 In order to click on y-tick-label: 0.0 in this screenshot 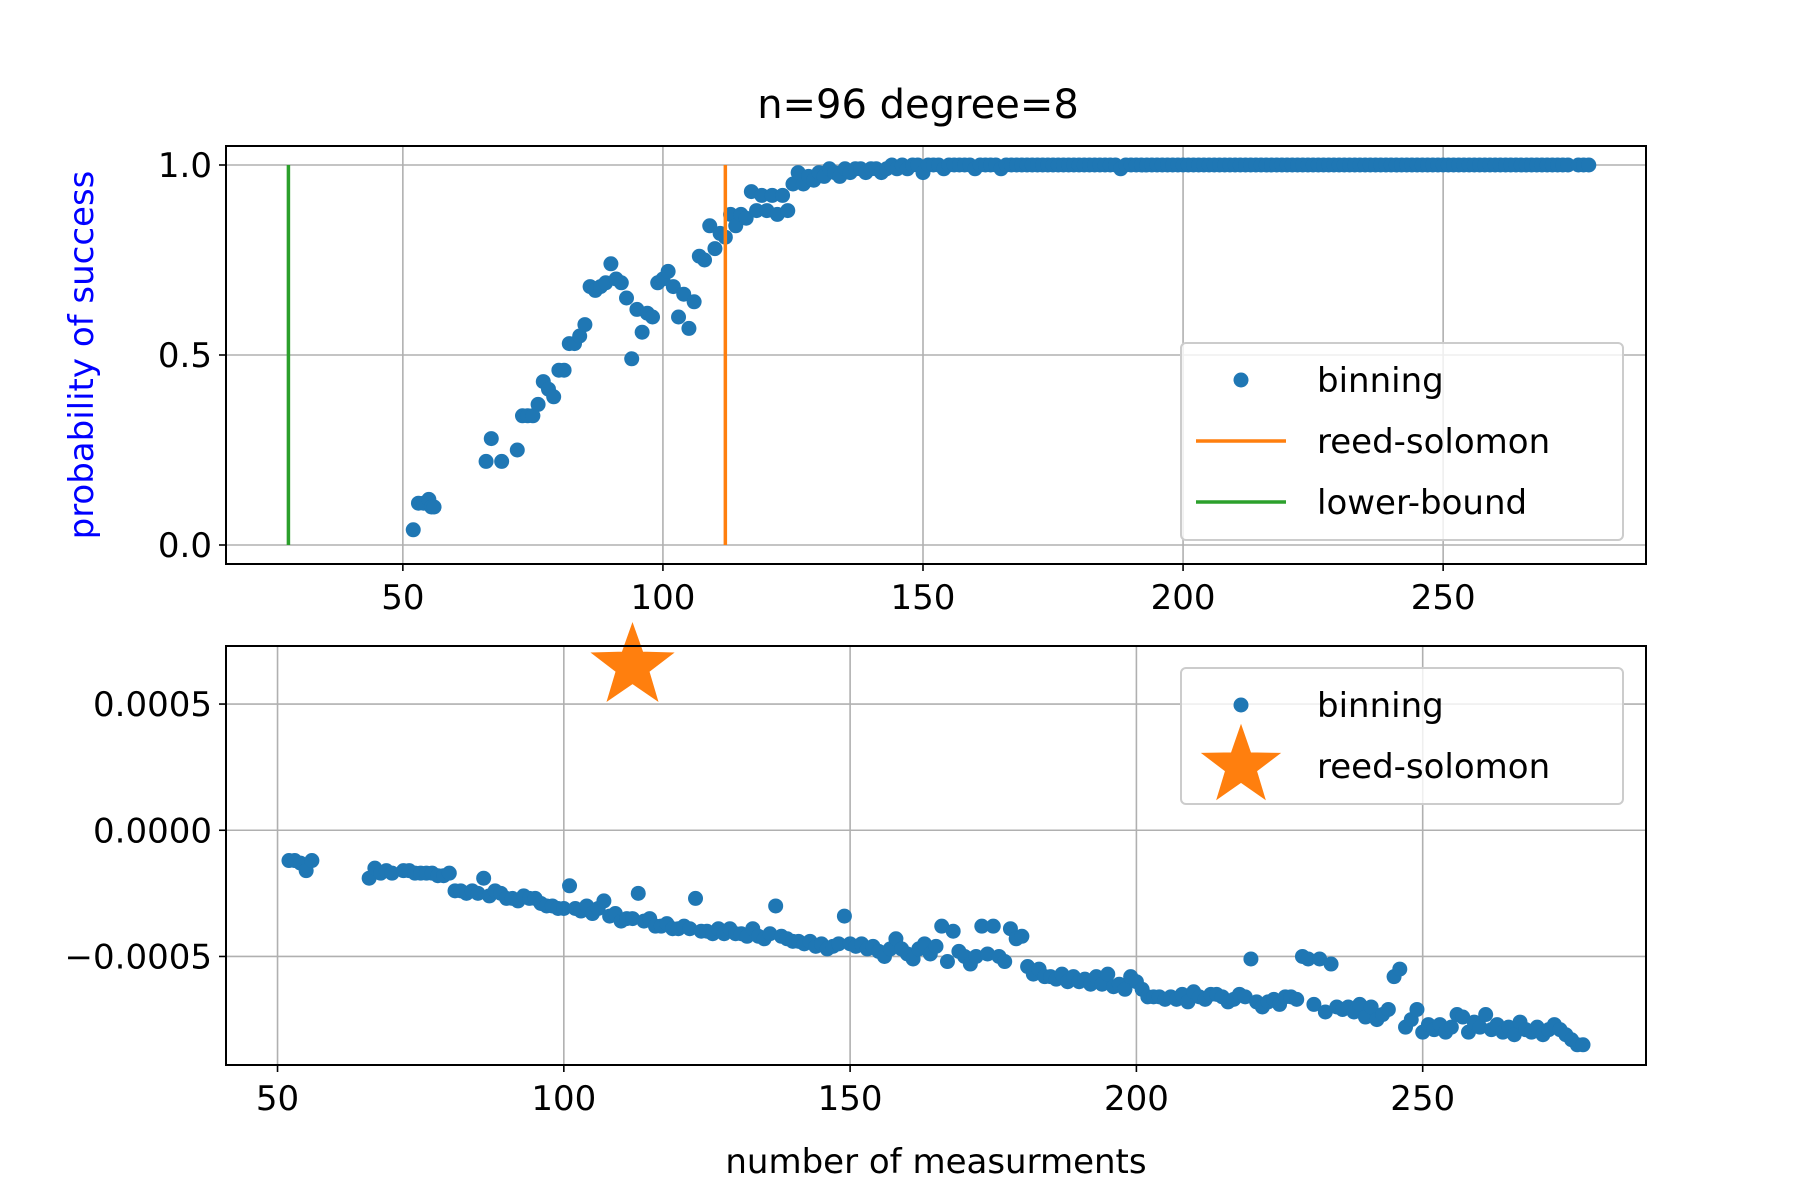, I will do `click(185, 546)`.